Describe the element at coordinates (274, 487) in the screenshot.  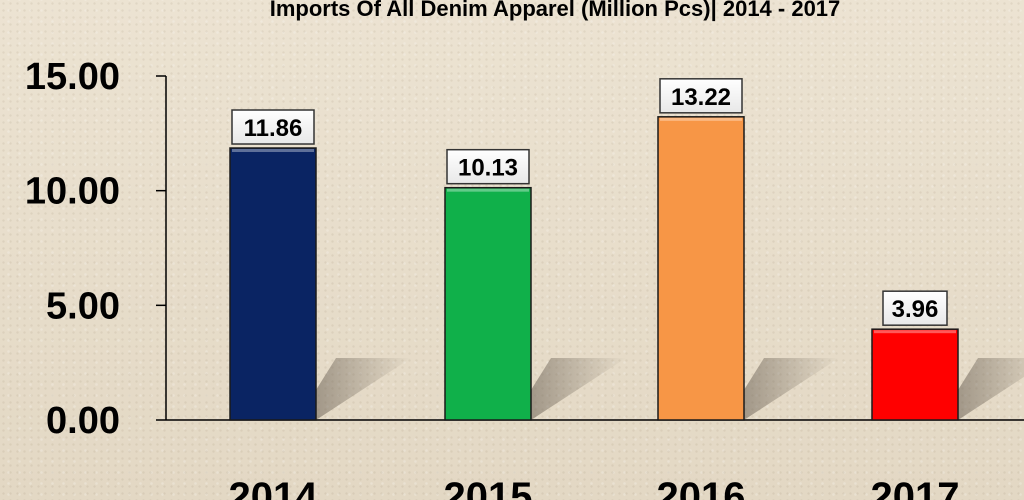
I see `x-category-label: 2014` at that location.